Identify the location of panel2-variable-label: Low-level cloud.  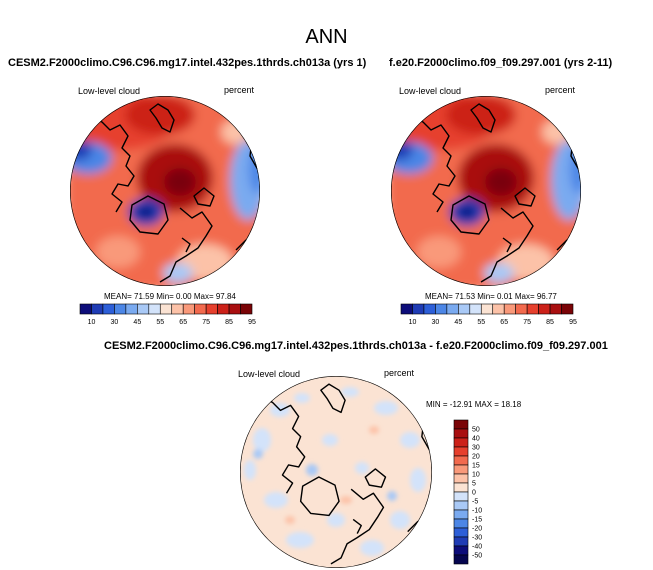
(430, 91).